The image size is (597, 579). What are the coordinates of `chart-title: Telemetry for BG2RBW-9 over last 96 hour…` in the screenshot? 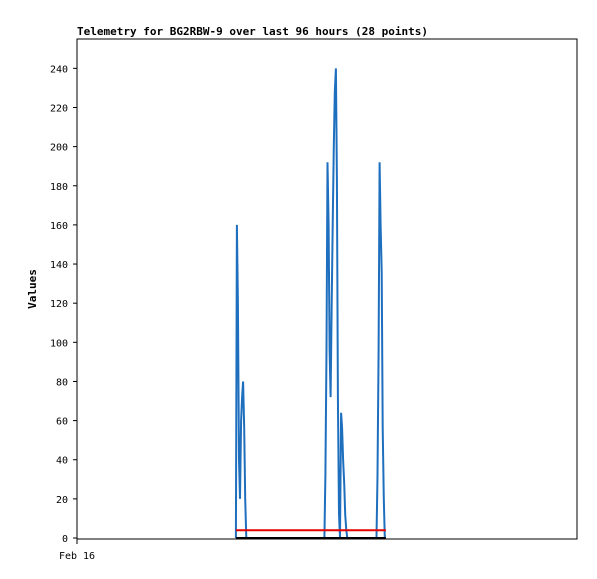 It's located at (252, 31).